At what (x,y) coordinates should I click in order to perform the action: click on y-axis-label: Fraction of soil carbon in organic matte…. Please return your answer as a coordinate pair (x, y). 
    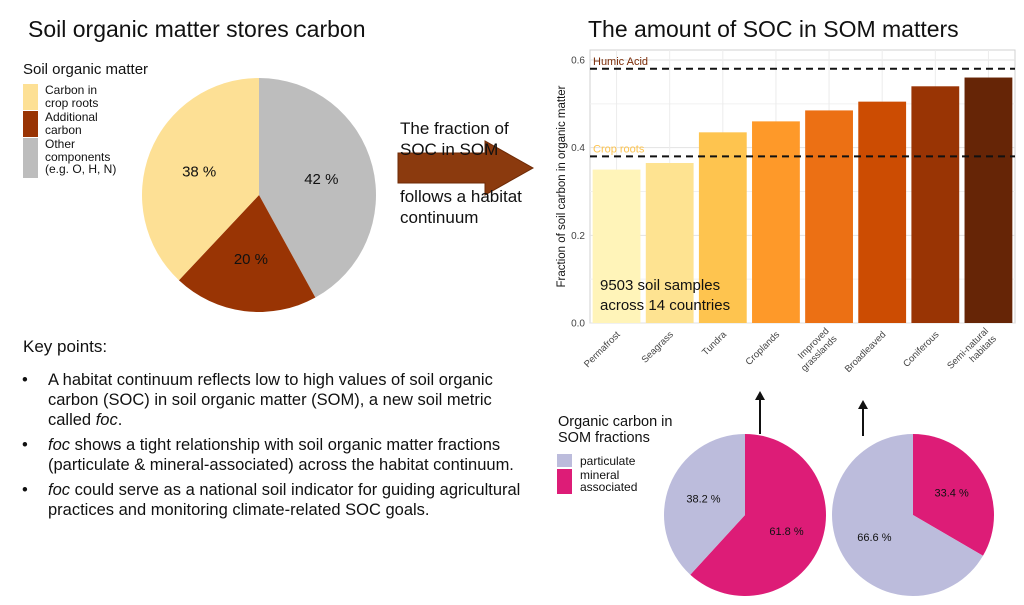
    Looking at the image, I should click on (562, 186).